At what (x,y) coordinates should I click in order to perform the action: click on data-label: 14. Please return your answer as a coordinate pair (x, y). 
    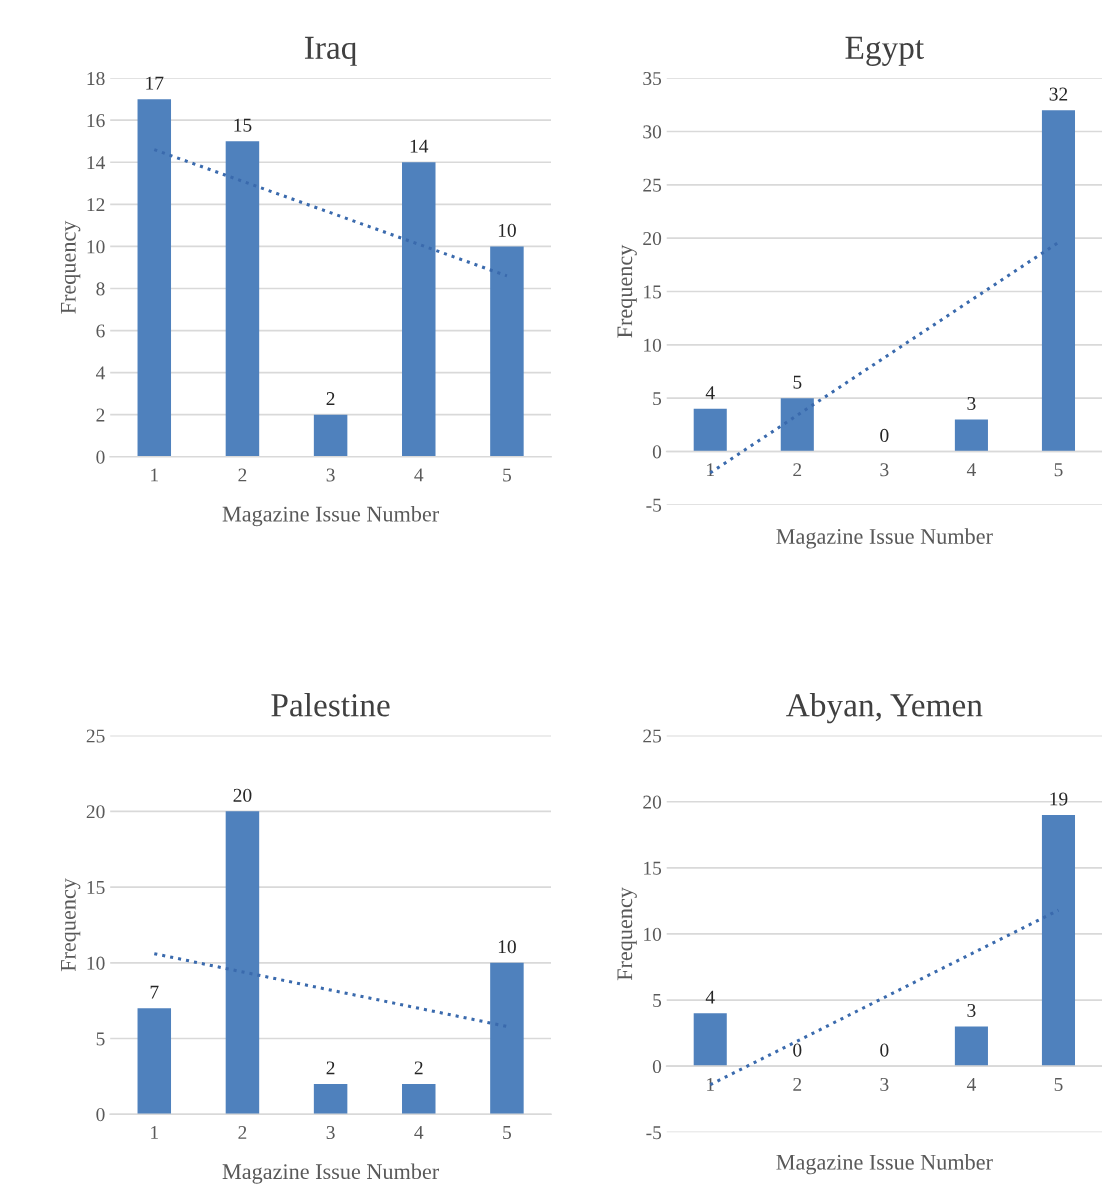
    Looking at the image, I should click on (419, 146).